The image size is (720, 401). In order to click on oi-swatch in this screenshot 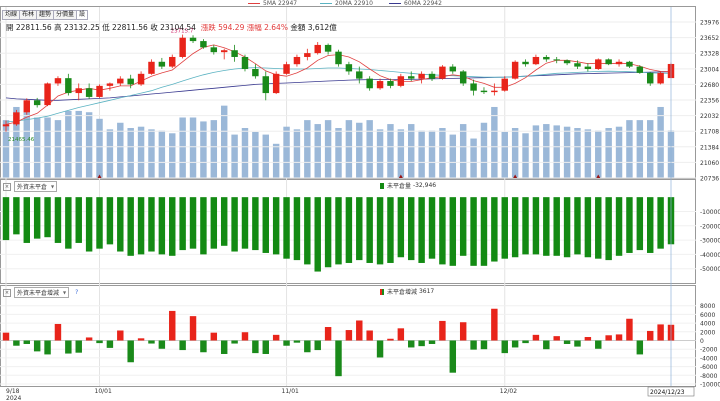, I will do `click(382, 185)`.